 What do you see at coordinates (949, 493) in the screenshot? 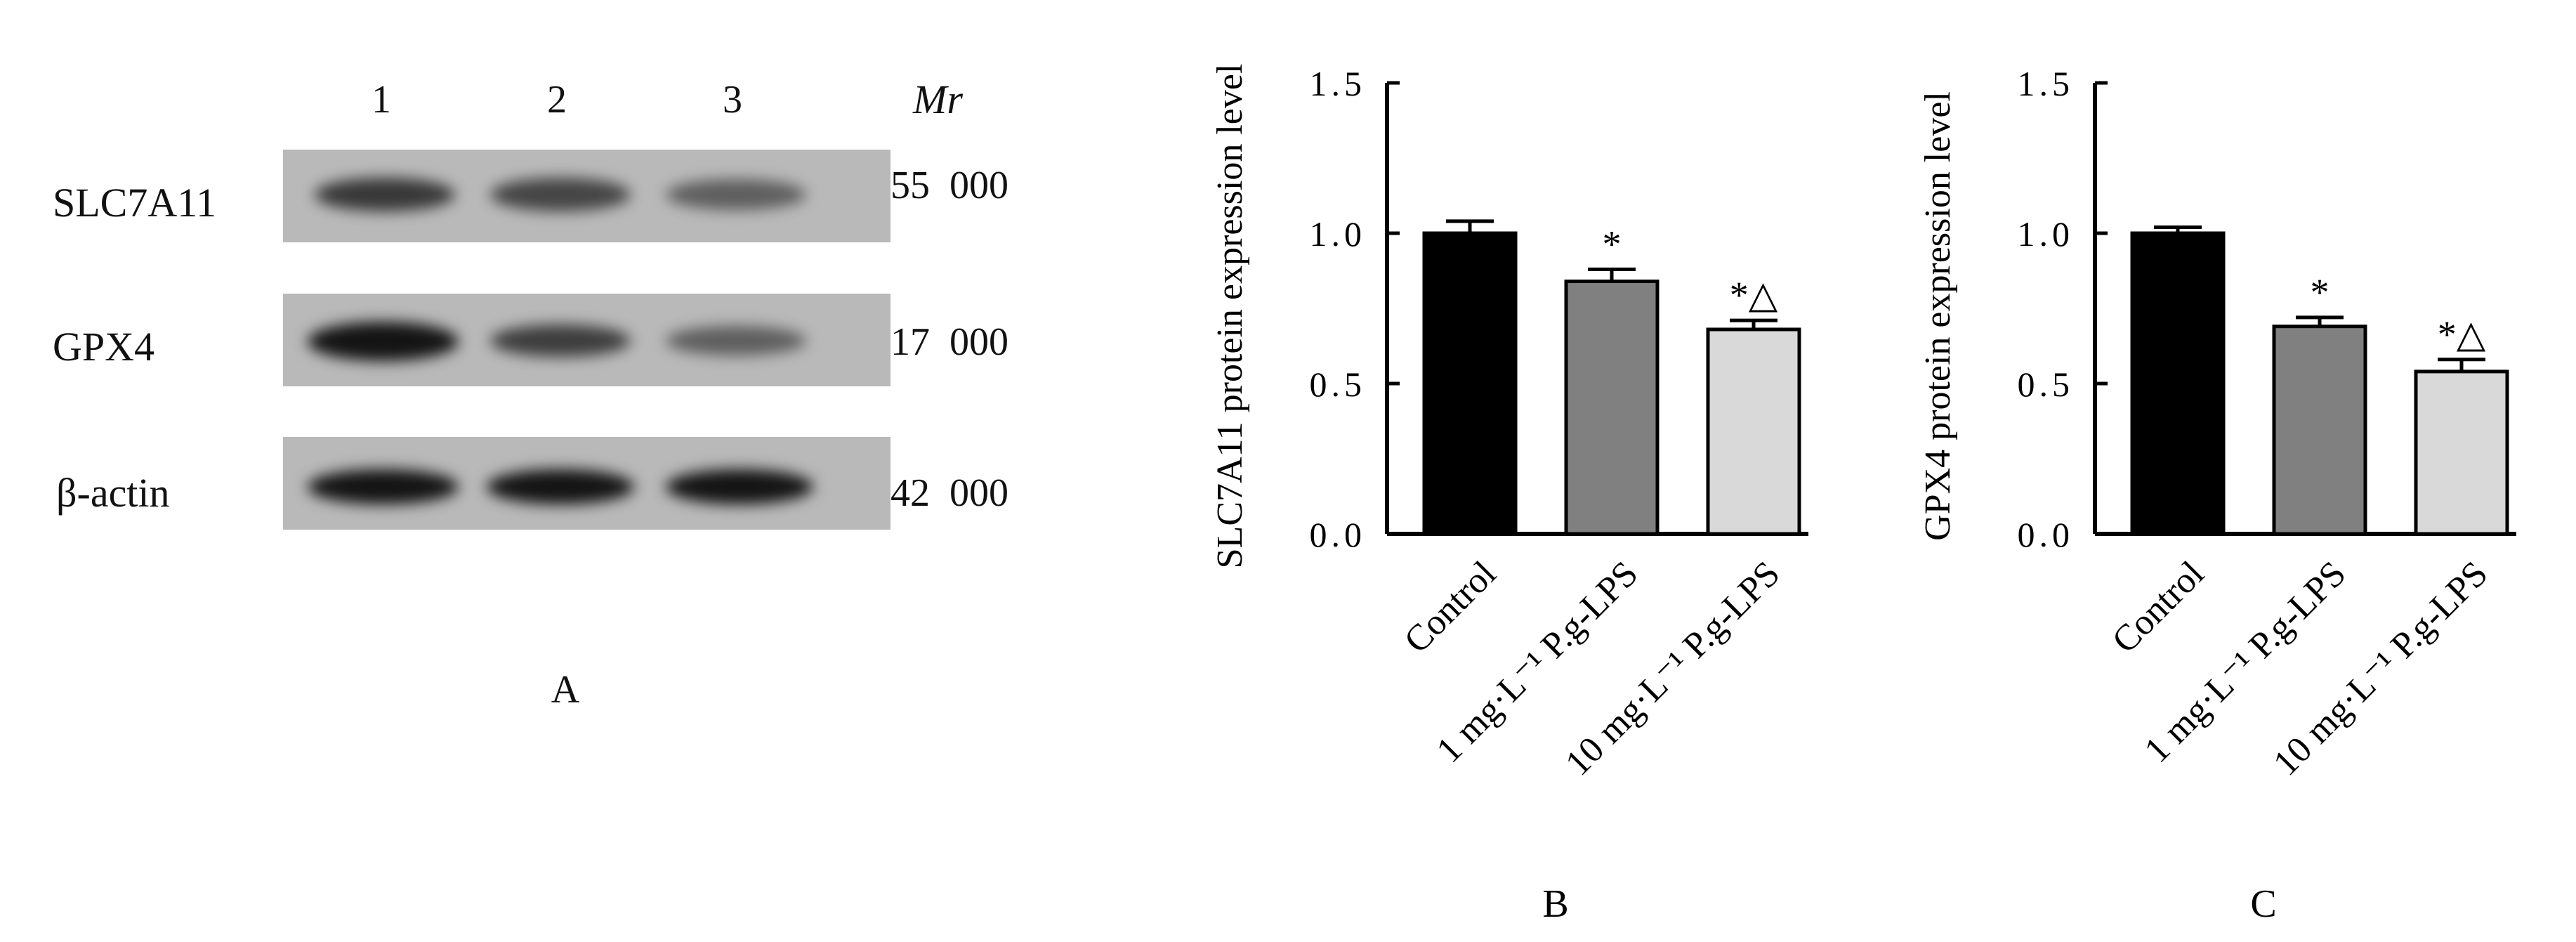
I see `mr-value-beta-actin: 42 000` at bounding box center [949, 493].